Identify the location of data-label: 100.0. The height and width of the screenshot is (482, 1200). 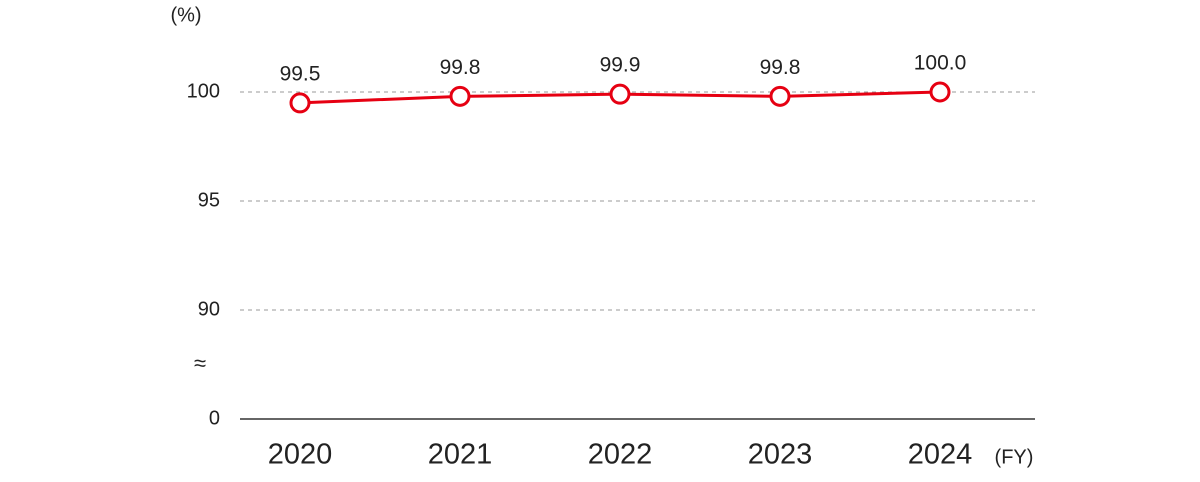
(940, 63).